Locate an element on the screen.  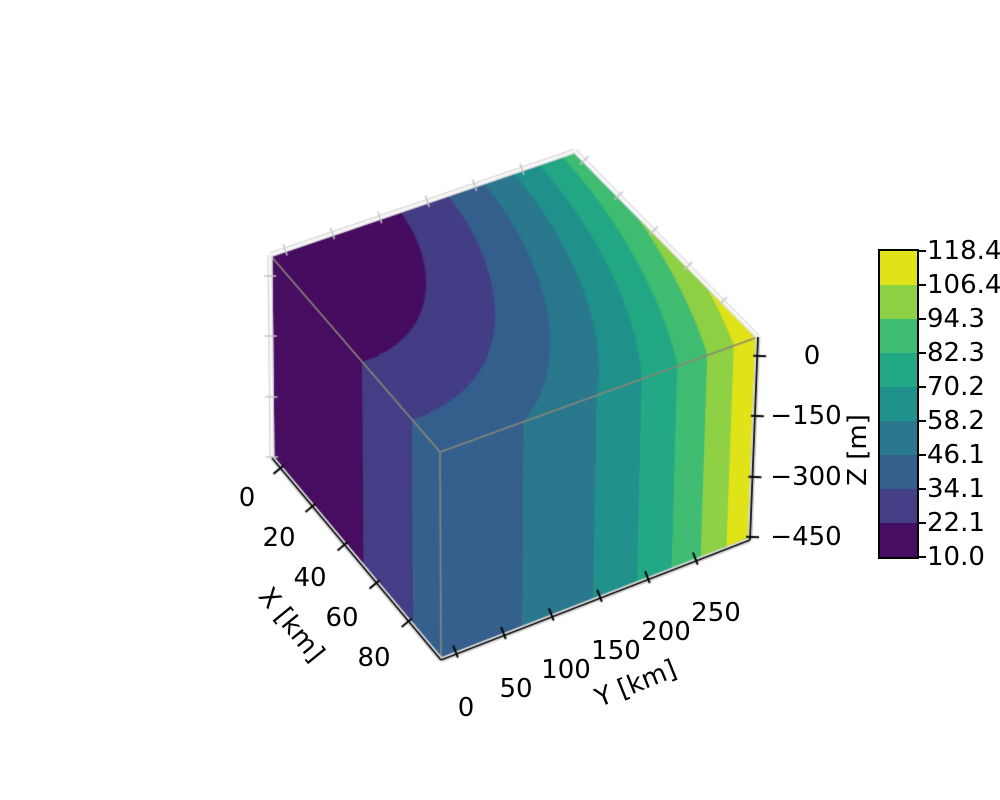
colorbar-tick-label: 94.3 is located at coordinates (956, 319).